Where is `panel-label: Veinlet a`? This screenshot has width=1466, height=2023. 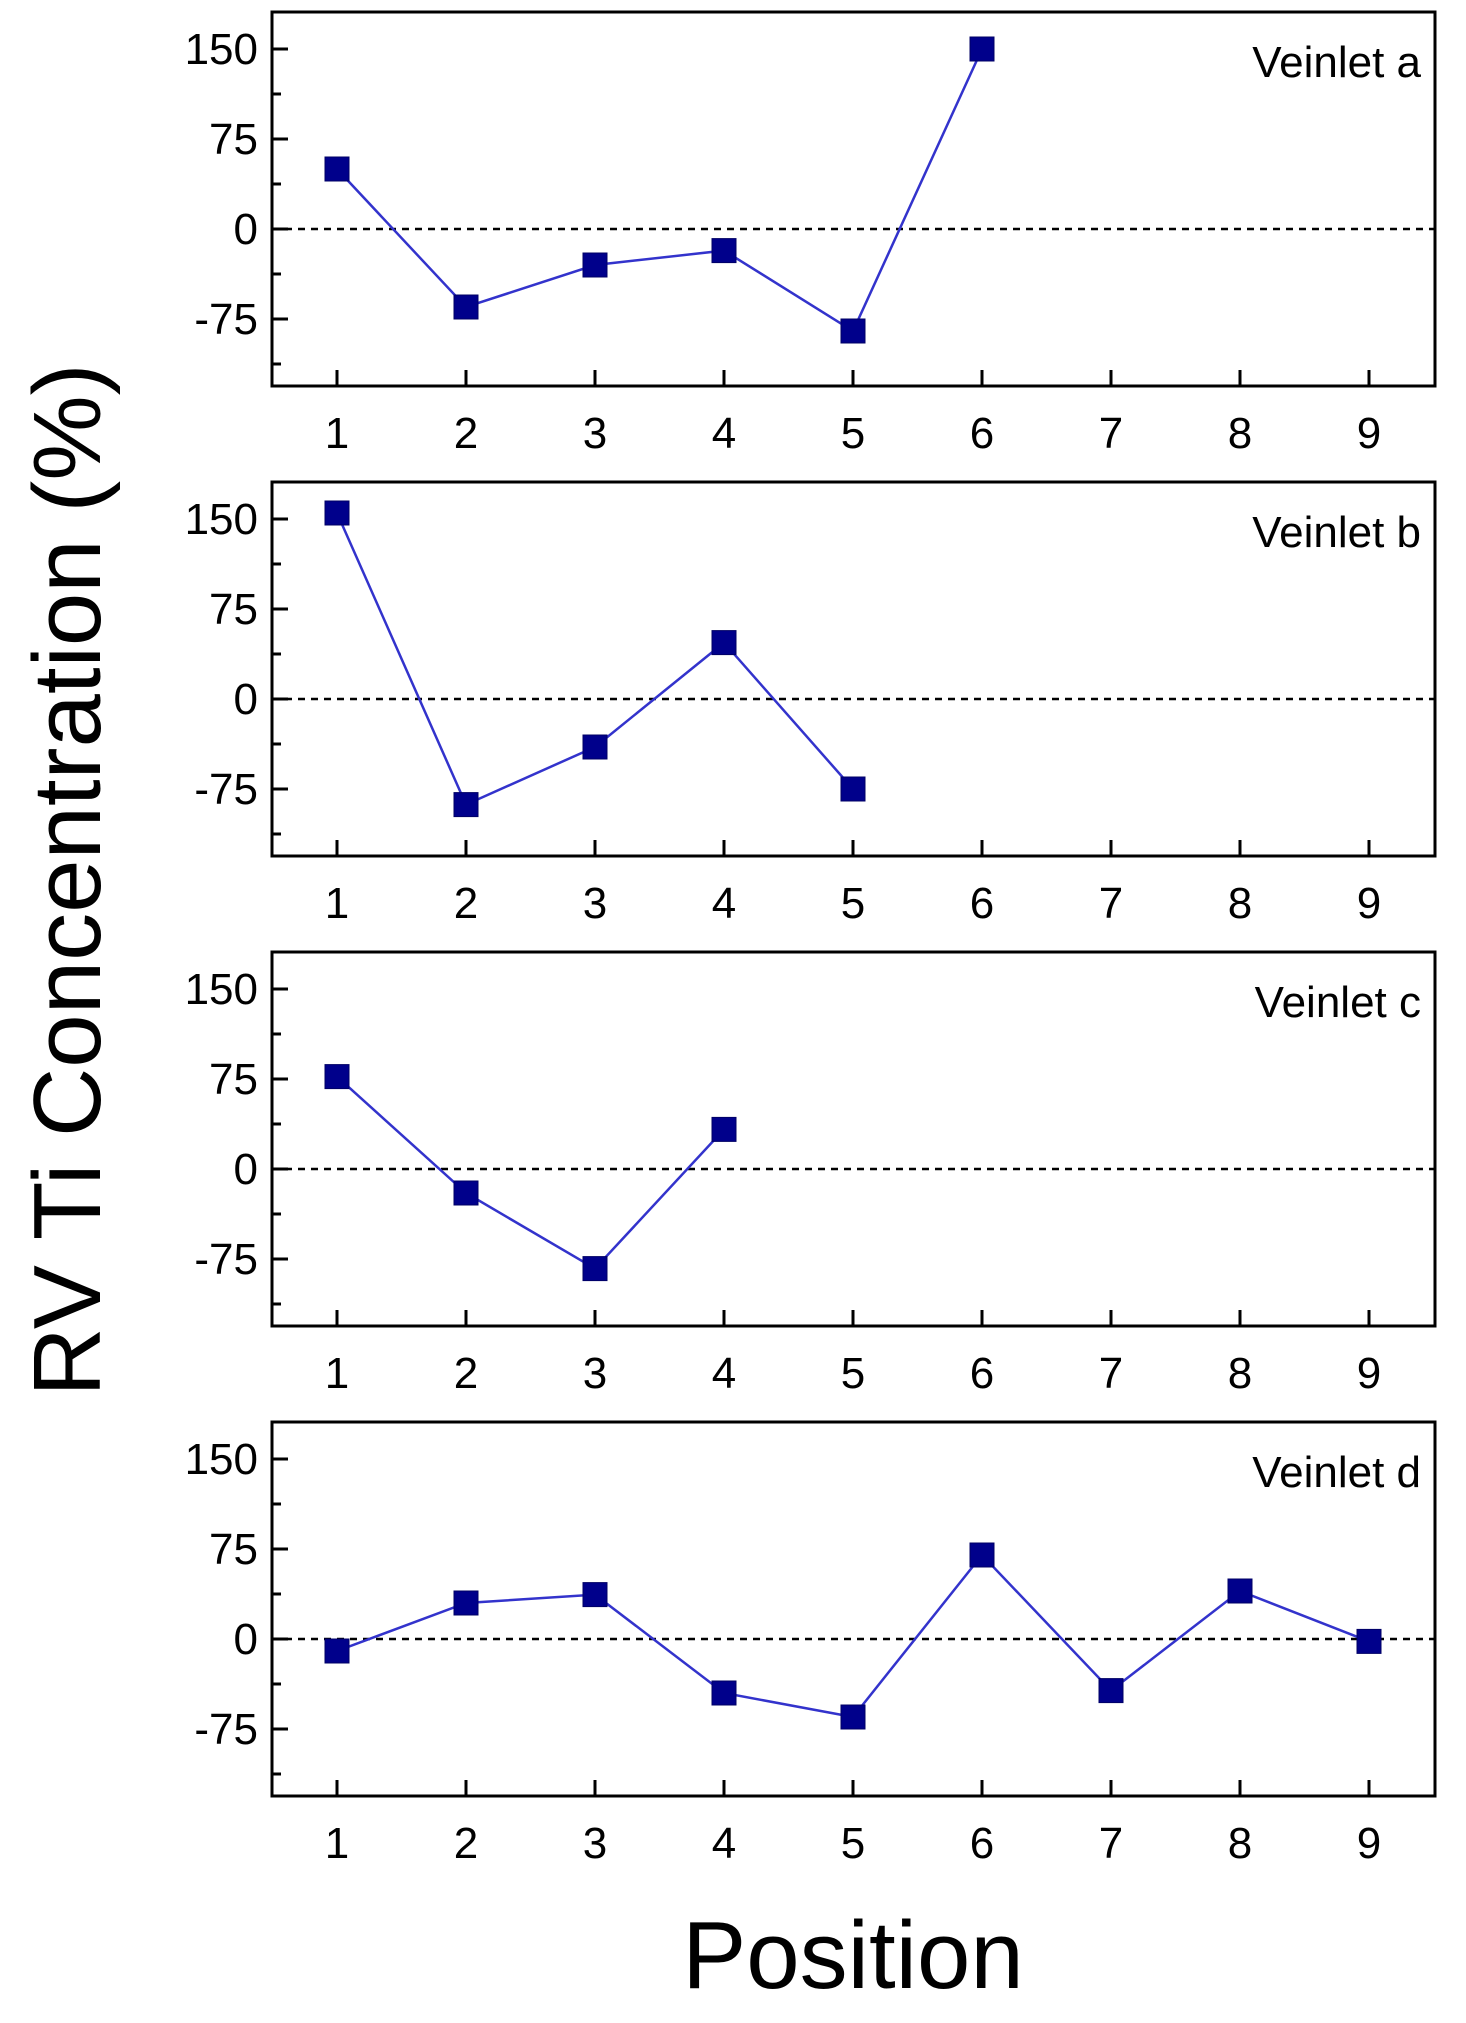 panel-label: Veinlet a is located at coordinates (1336, 62).